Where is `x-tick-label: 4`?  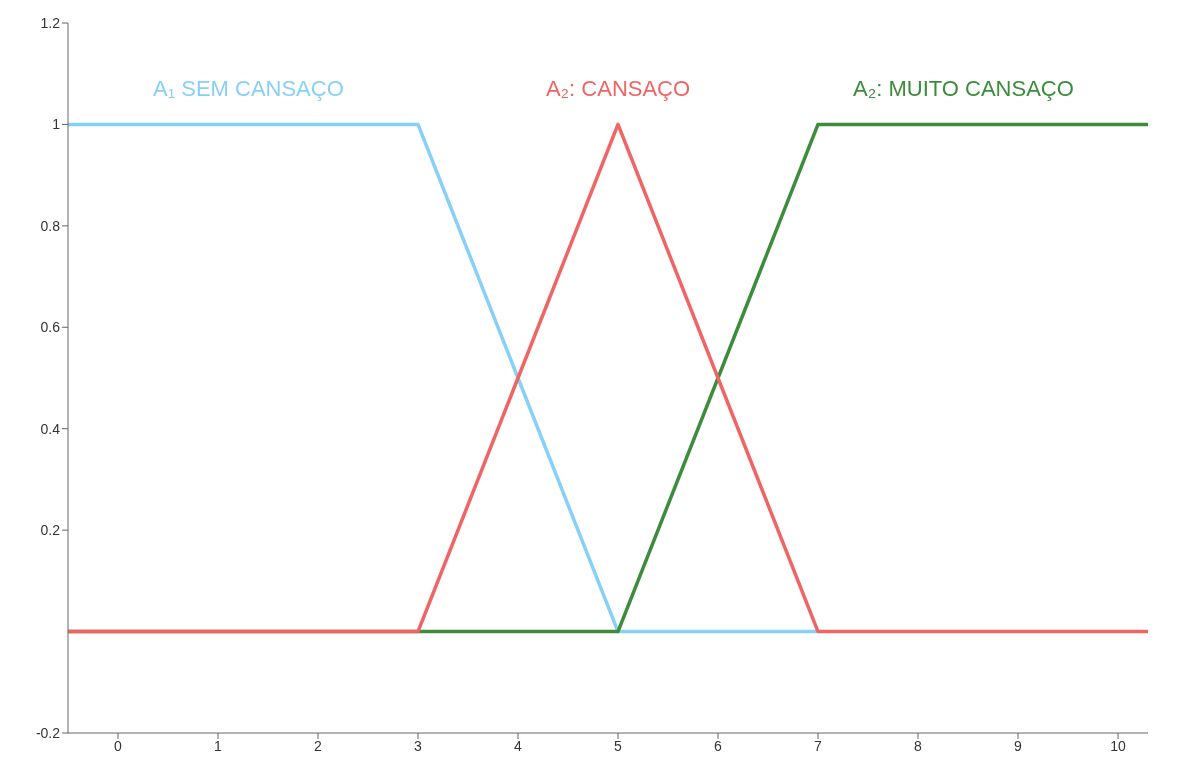
x-tick-label: 4 is located at coordinates (518, 745).